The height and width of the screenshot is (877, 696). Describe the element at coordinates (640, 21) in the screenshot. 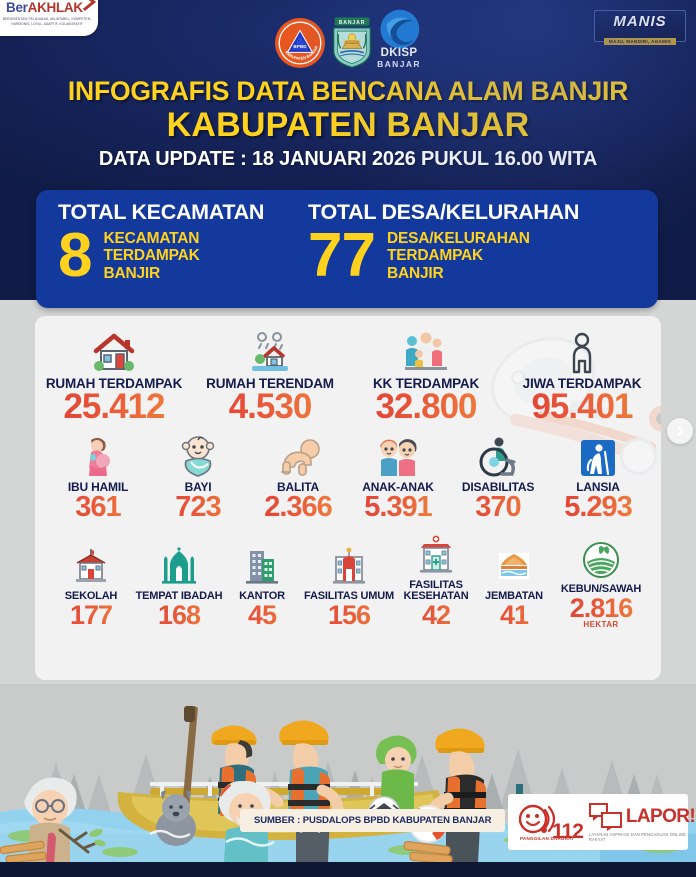

I see `manis-wordmark: MANIS` at that location.